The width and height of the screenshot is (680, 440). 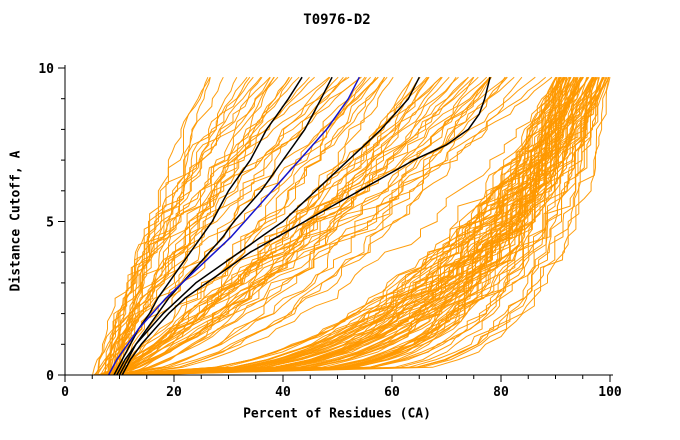 I want to click on svg-text: 20, so click(x=174, y=392).